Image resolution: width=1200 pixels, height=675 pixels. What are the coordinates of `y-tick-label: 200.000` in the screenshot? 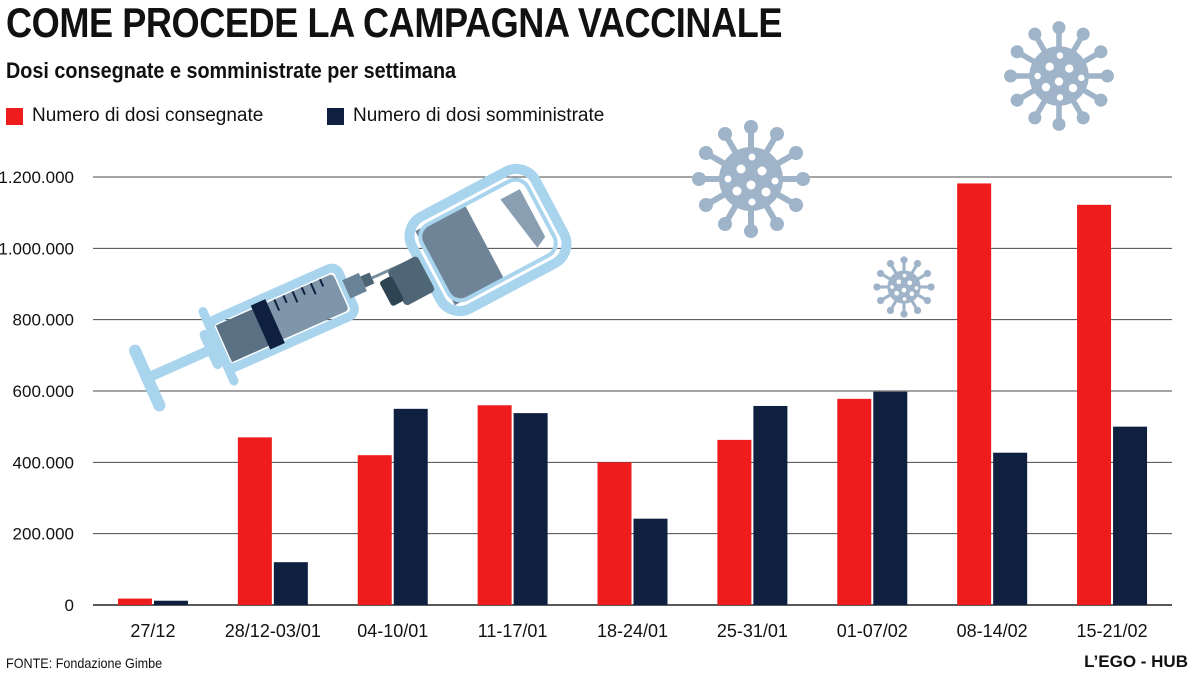 It's located at (43, 534).